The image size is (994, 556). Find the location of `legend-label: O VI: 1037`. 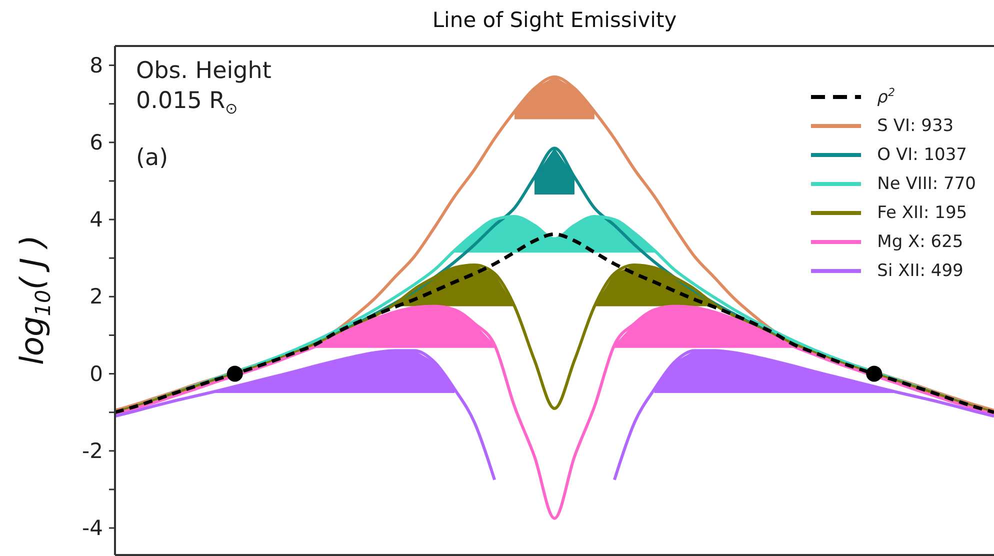

legend-label: O VI: 1037 is located at coordinates (922, 154).